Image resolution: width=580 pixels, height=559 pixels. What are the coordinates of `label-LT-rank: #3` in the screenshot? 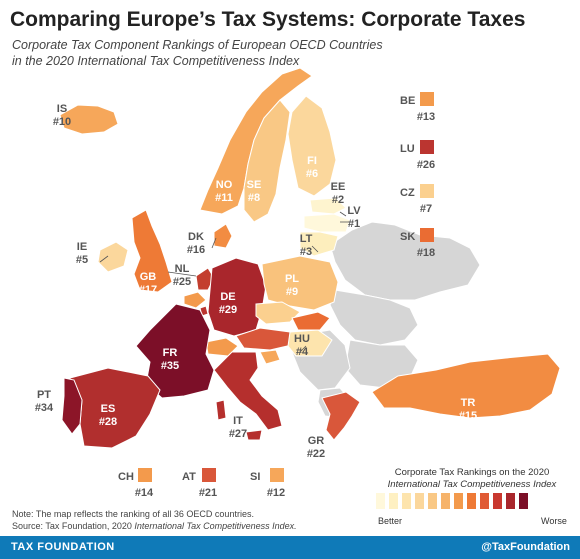 It's located at (306, 252).